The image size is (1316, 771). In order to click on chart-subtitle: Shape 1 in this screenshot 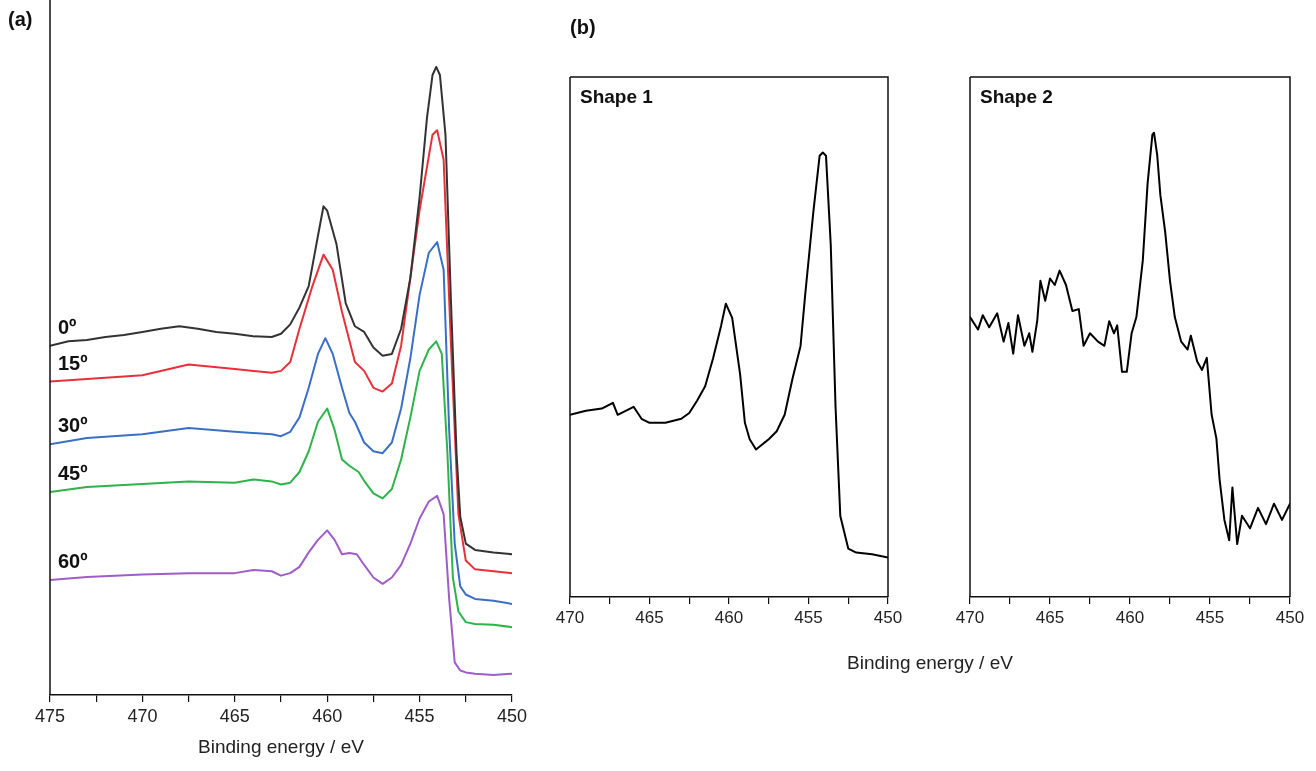, I will do `click(617, 96)`.